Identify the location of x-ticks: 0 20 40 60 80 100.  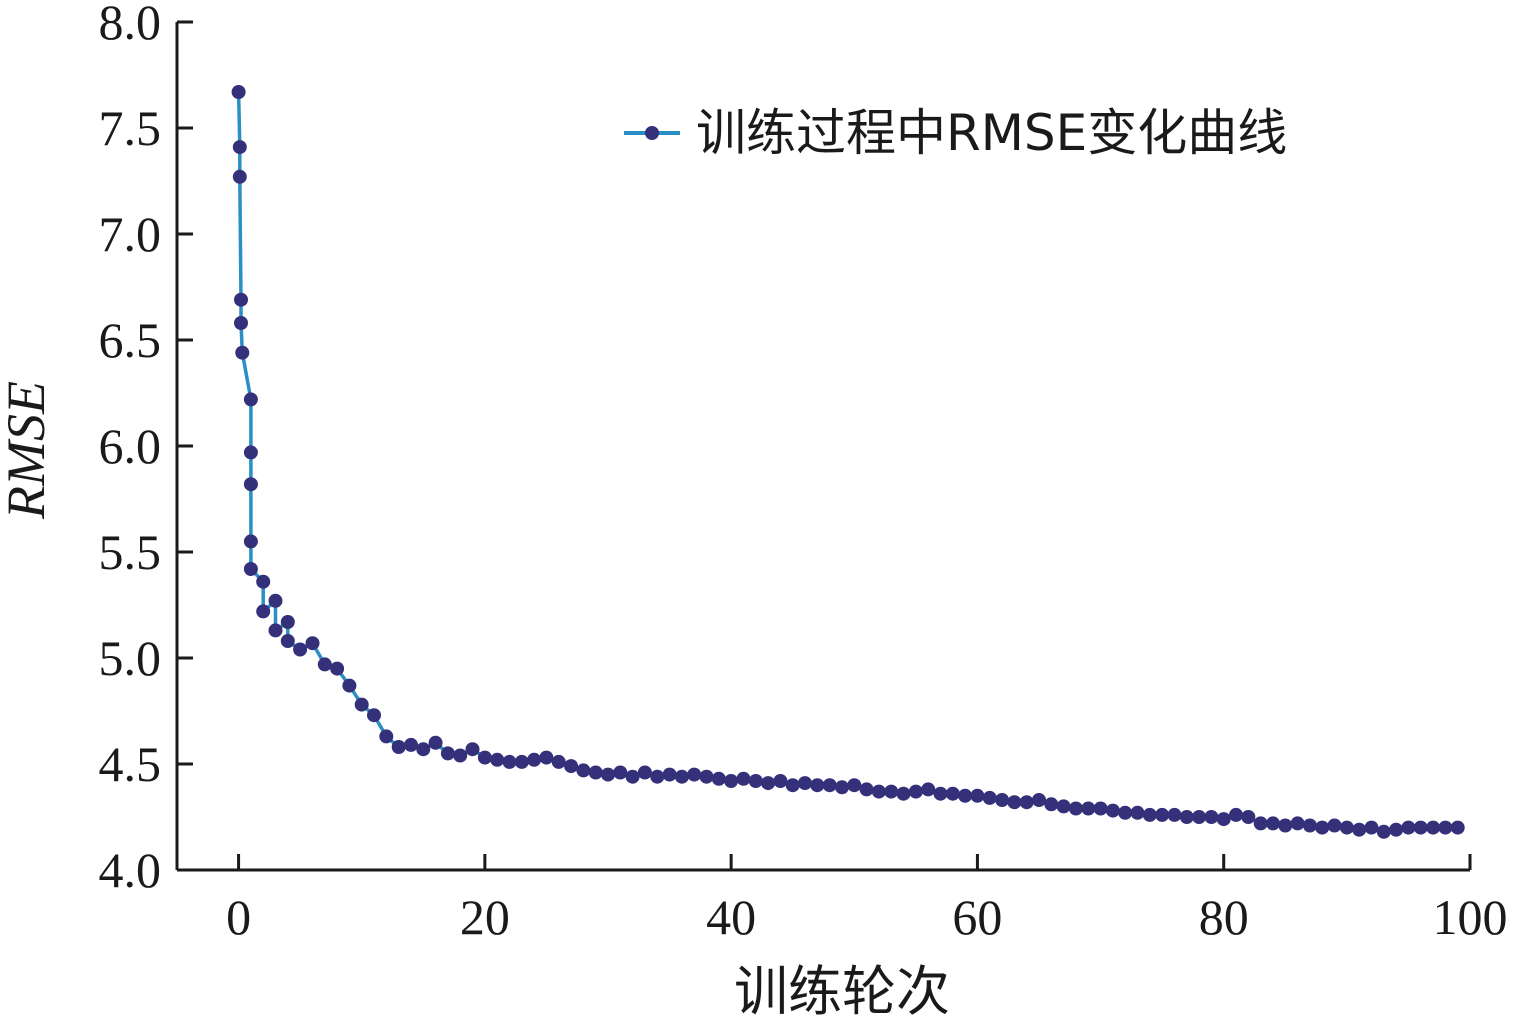
(867, 899).